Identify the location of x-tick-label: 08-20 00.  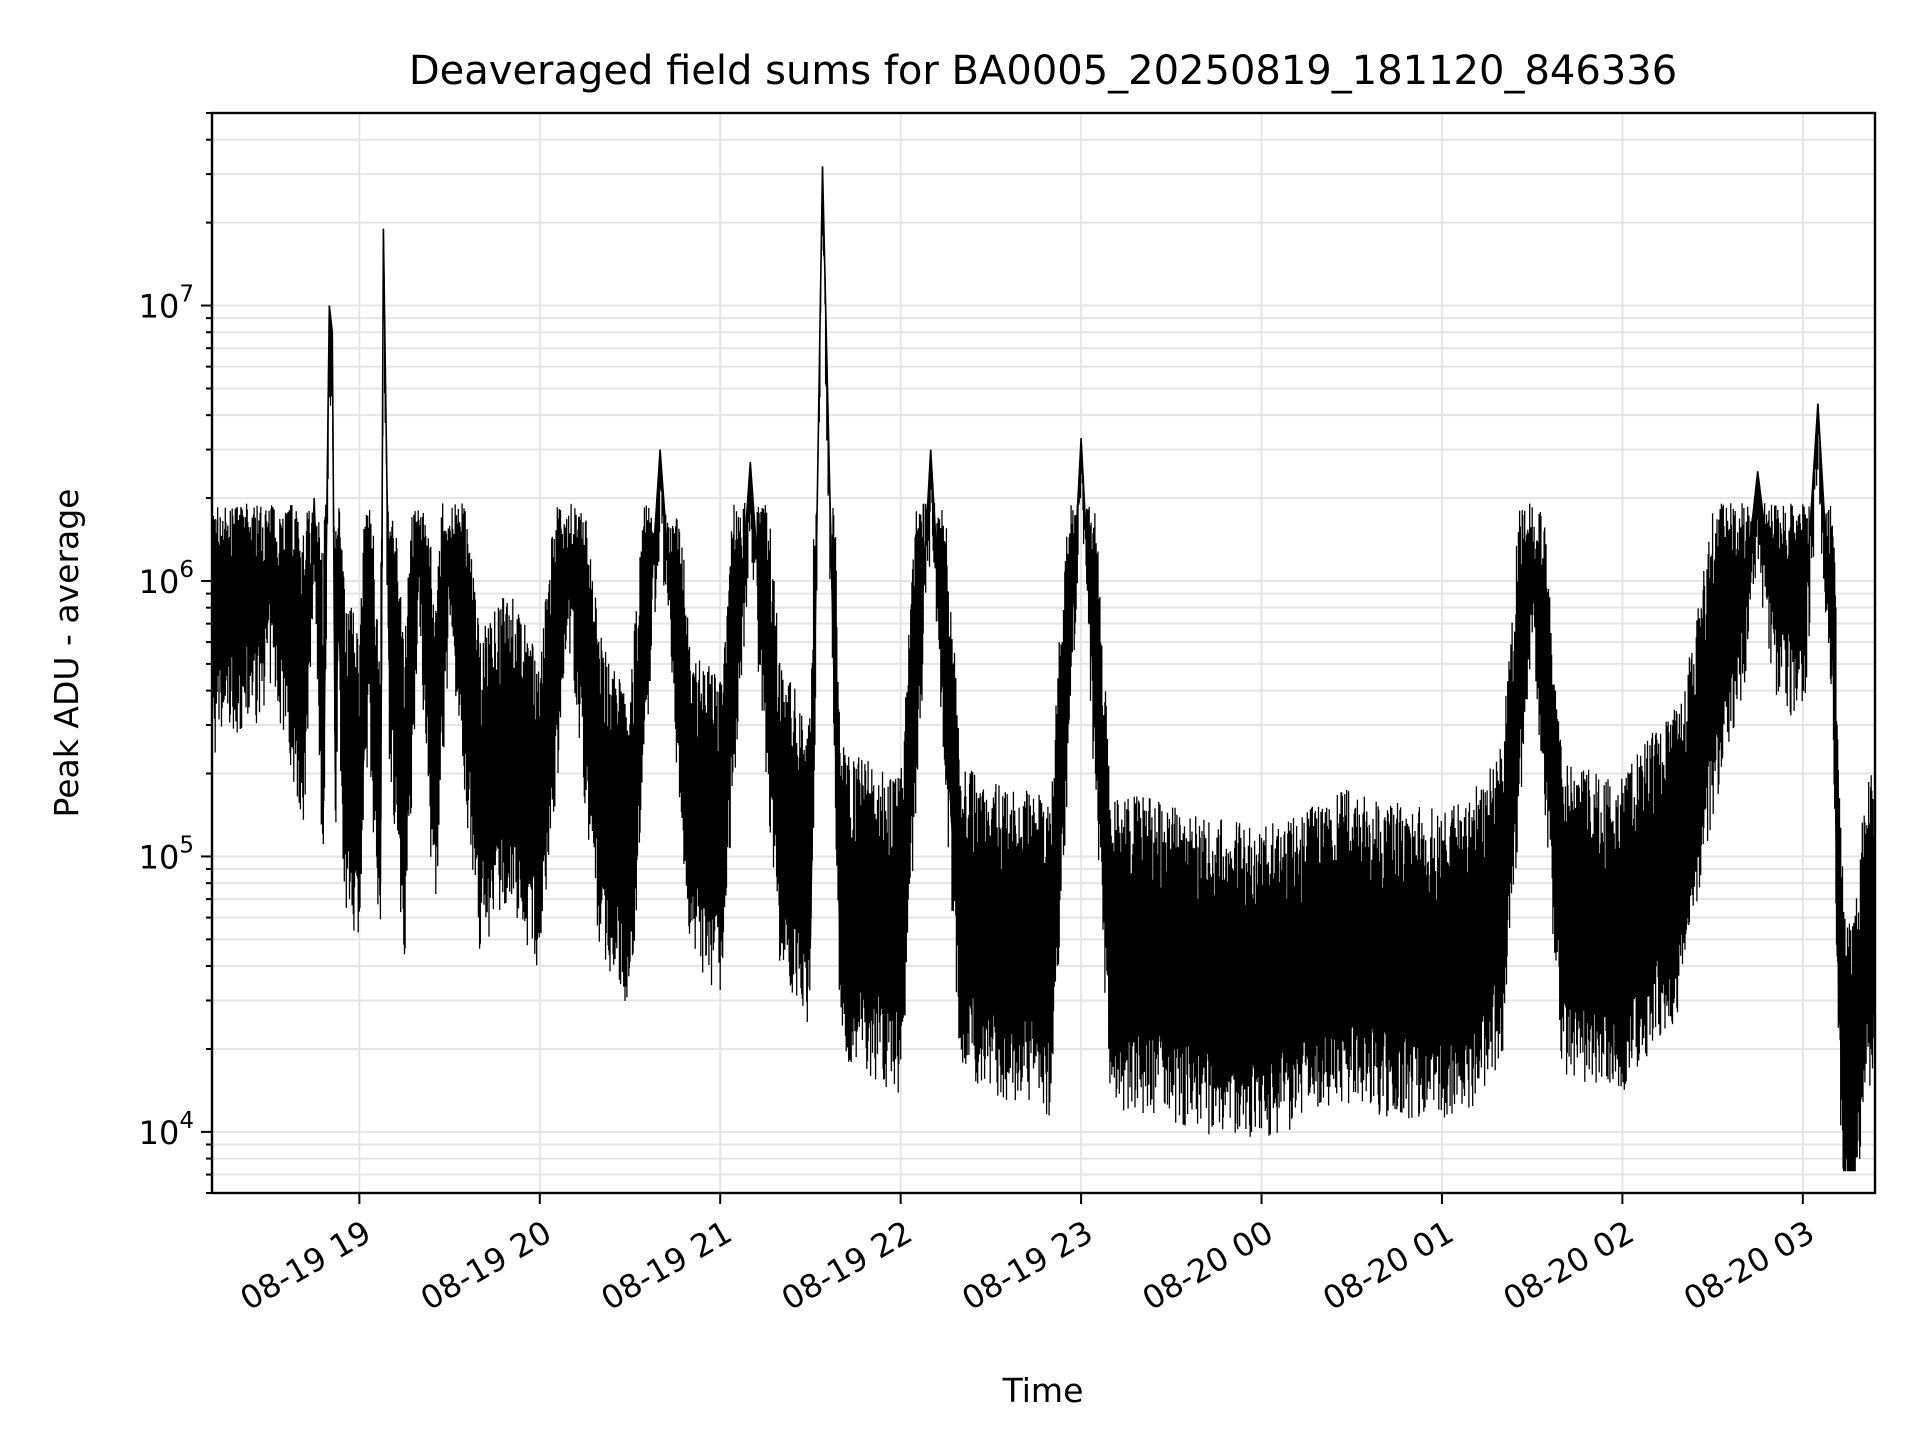
(1208, 1265).